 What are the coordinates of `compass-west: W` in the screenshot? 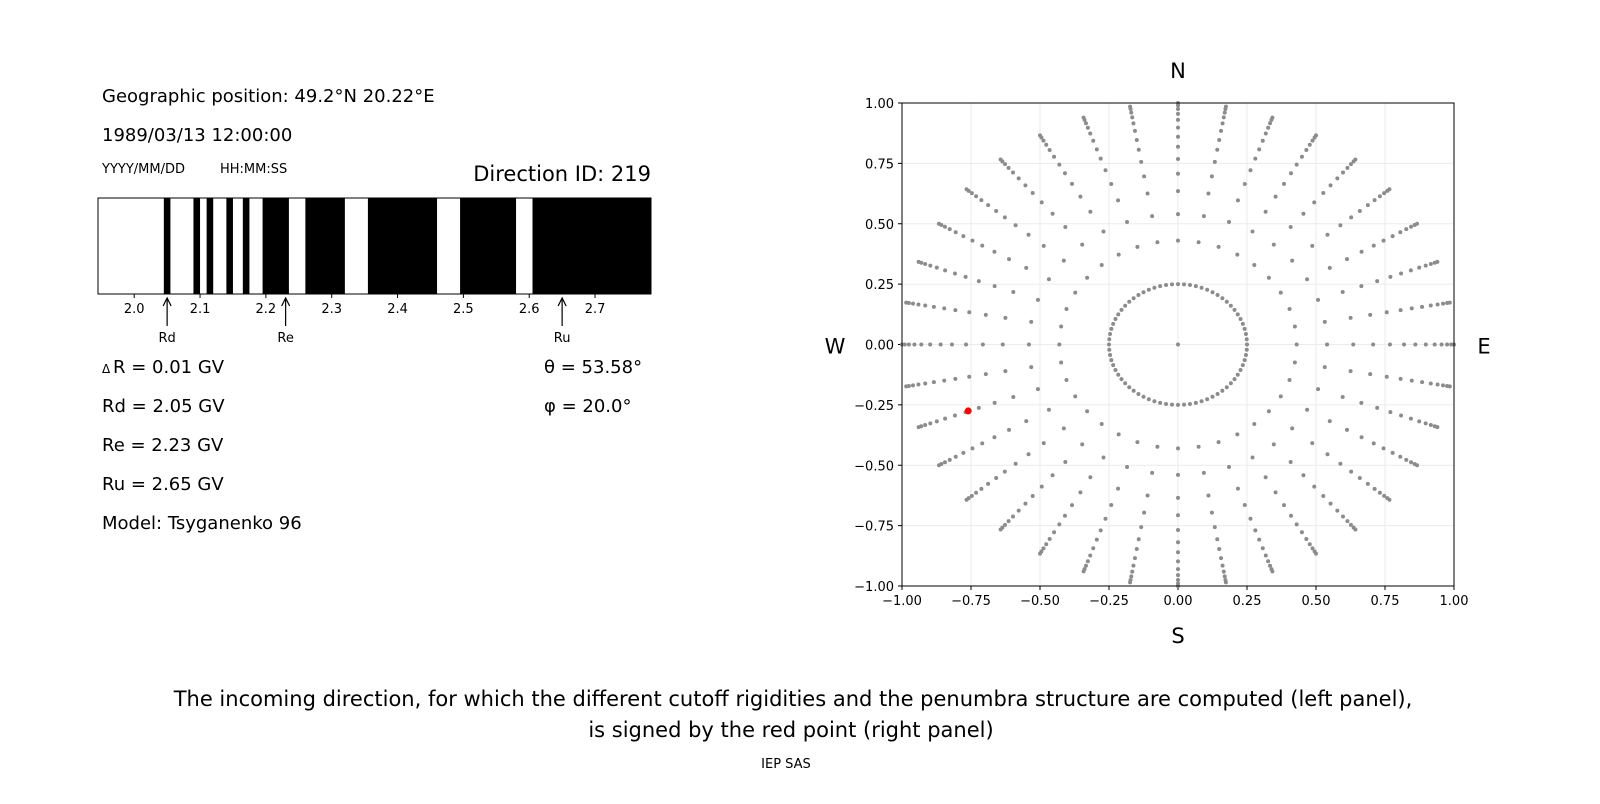 It's located at (835, 347).